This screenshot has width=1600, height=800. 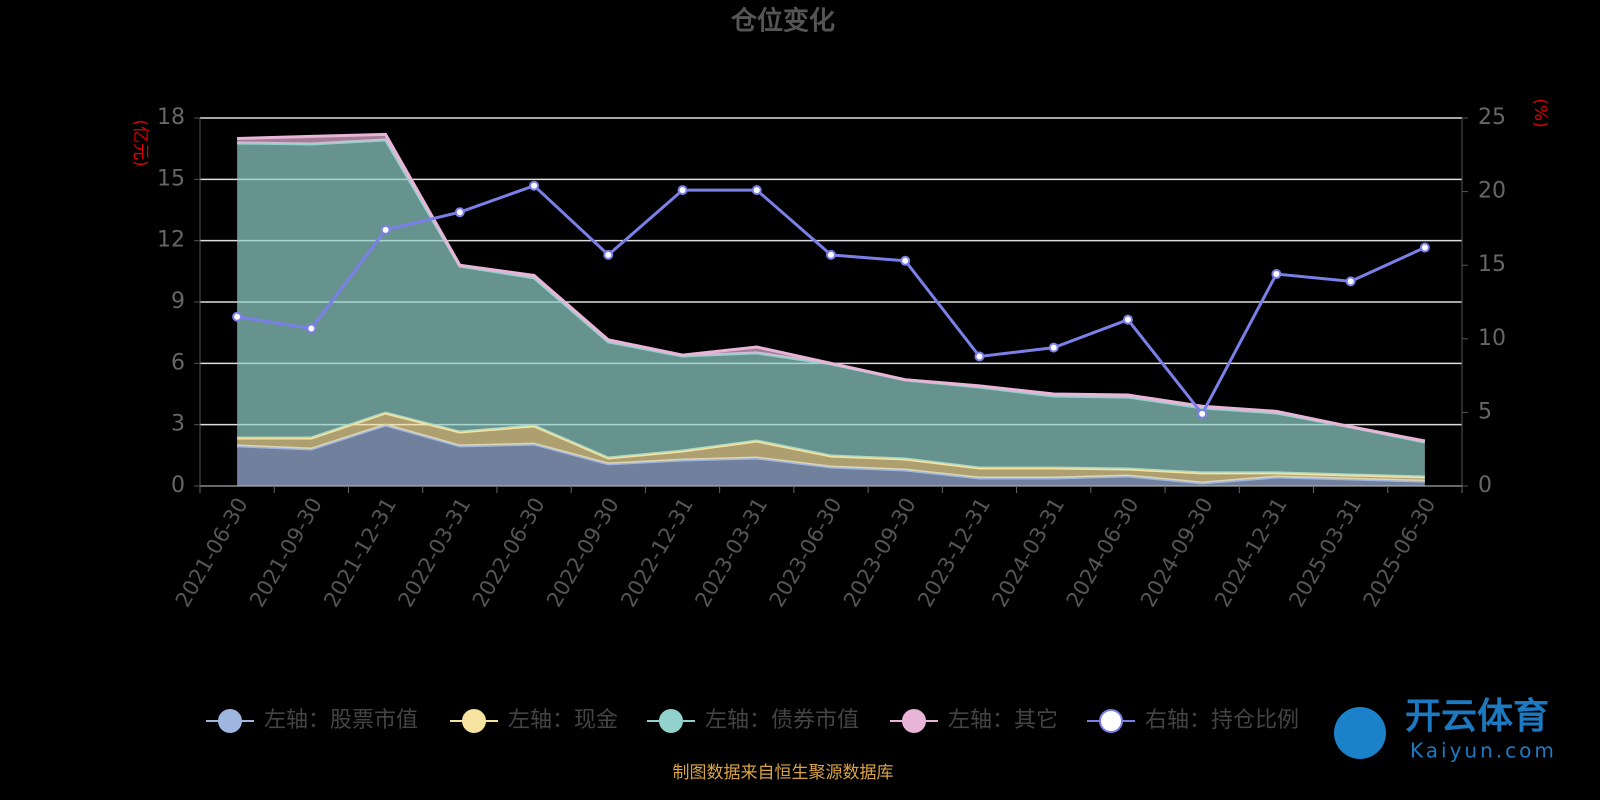 I want to click on legend-label: 左轴：其它, so click(x=1003, y=720).